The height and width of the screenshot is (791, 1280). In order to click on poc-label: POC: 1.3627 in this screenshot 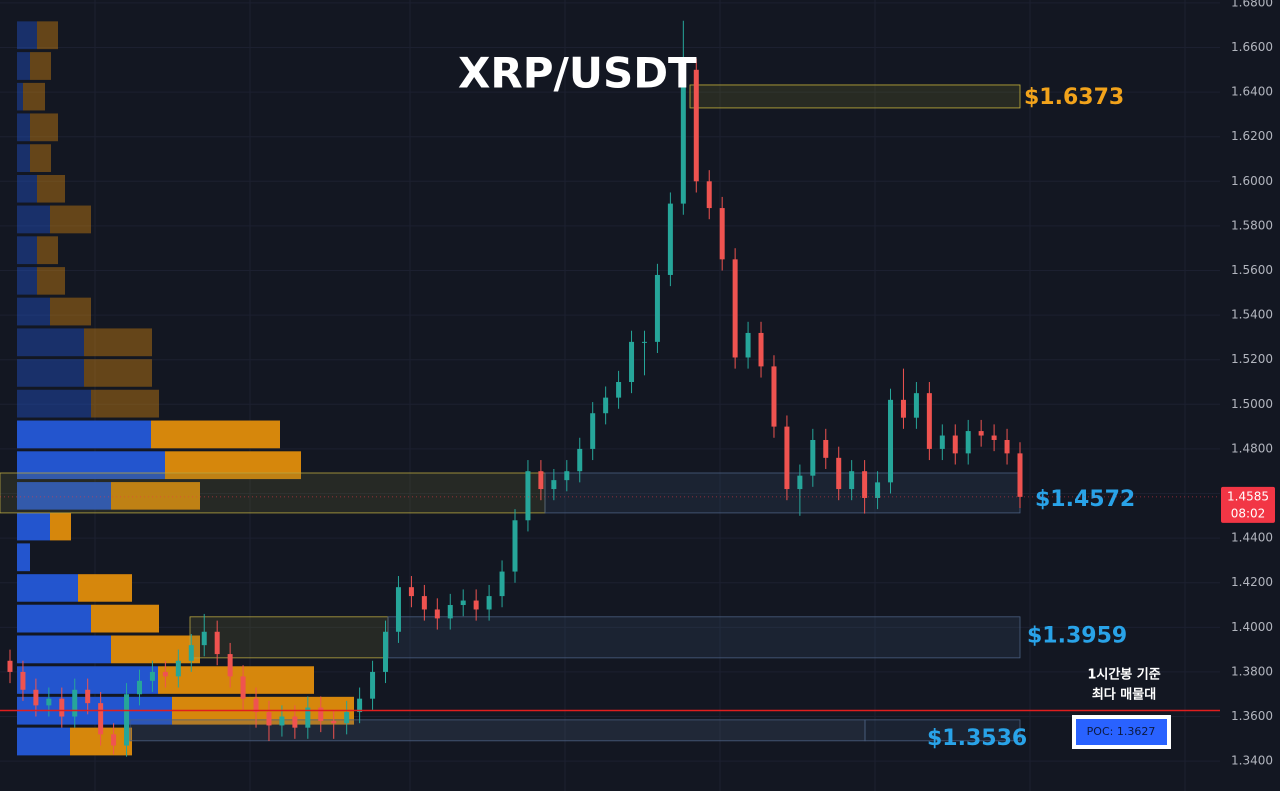, I will do `click(1121, 731)`.